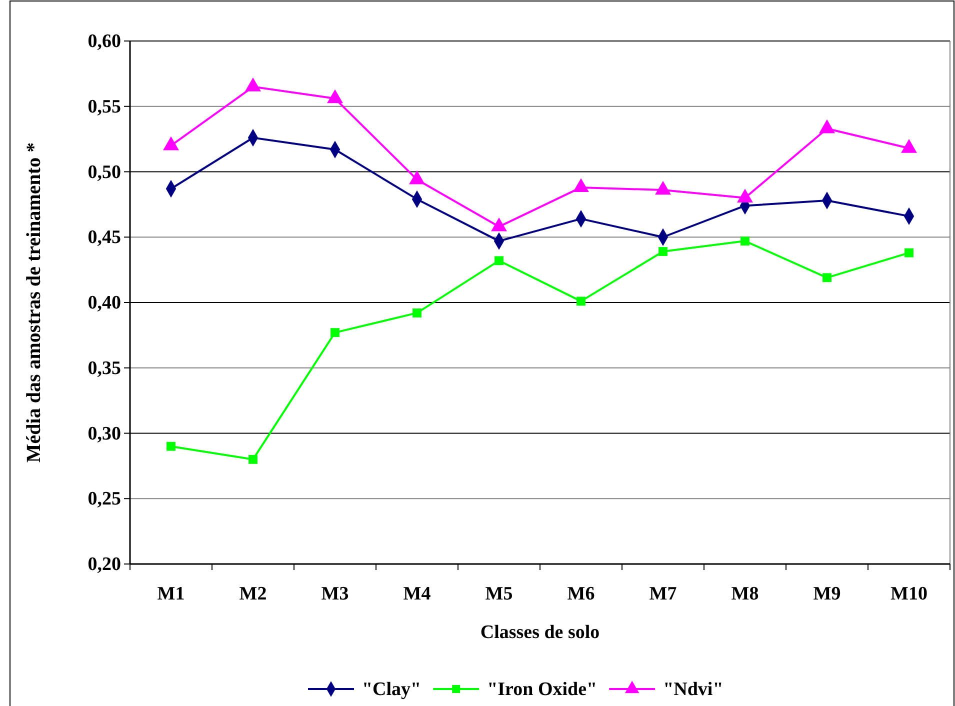  Describe the element at coordinates (581, 593) in the screenshot. I see `x-tick-label: M6` at that location.